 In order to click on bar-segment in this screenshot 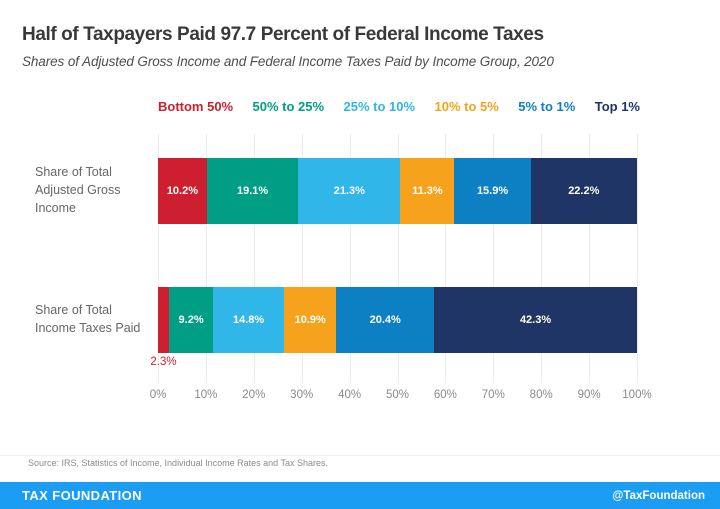, I will do `click(164, 320)`.